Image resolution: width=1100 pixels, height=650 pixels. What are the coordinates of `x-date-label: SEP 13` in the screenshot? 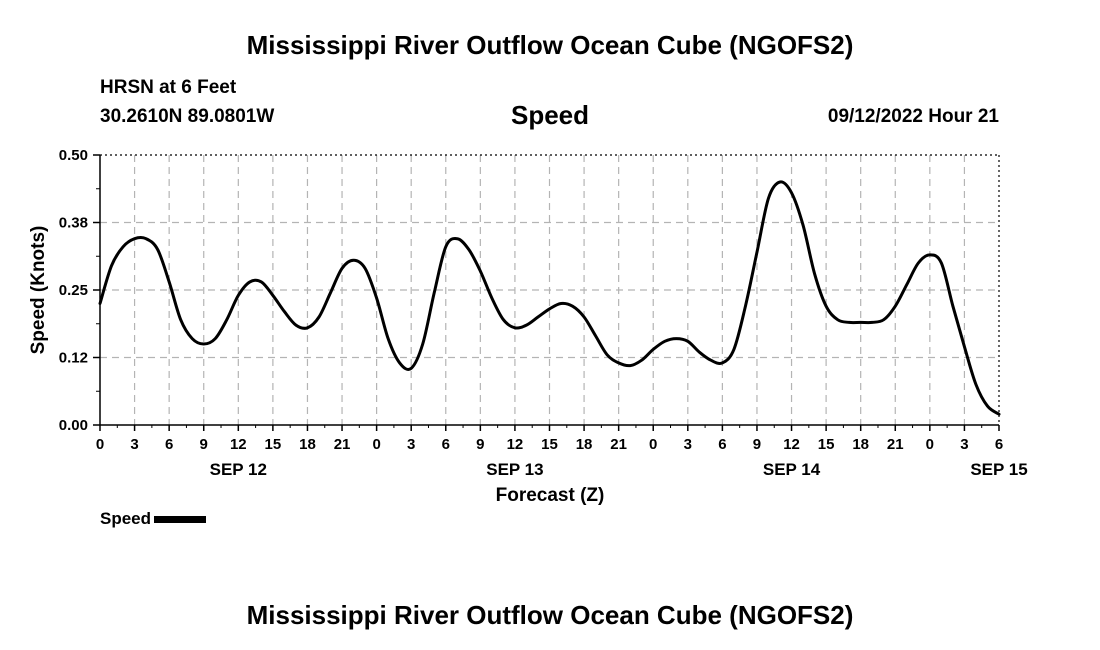 It's located at (514, 469).